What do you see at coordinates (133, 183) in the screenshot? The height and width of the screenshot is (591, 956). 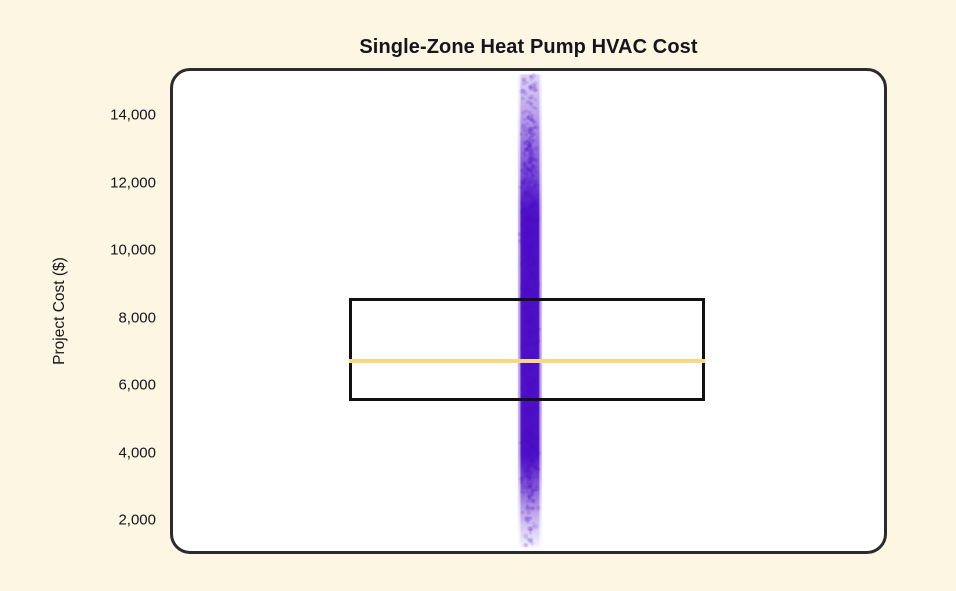 I see `y-tick-label: 12,000` at bounding box center [133, 183].